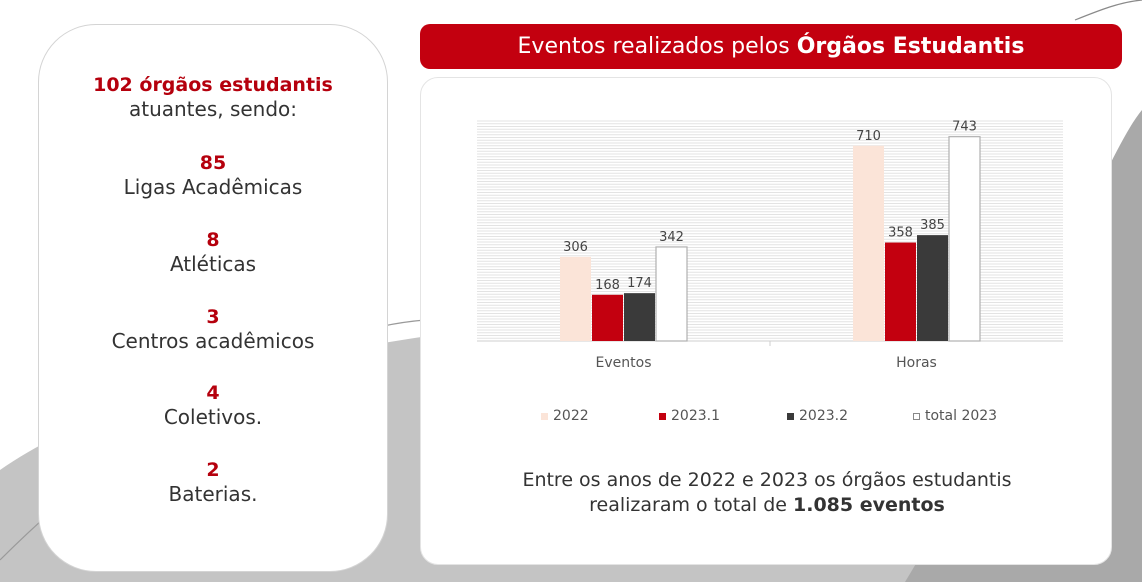  Describe the element at coordinates (213, 187) in the screenshot. I see `stat-label: Ligas Acadêmicas` at that location.